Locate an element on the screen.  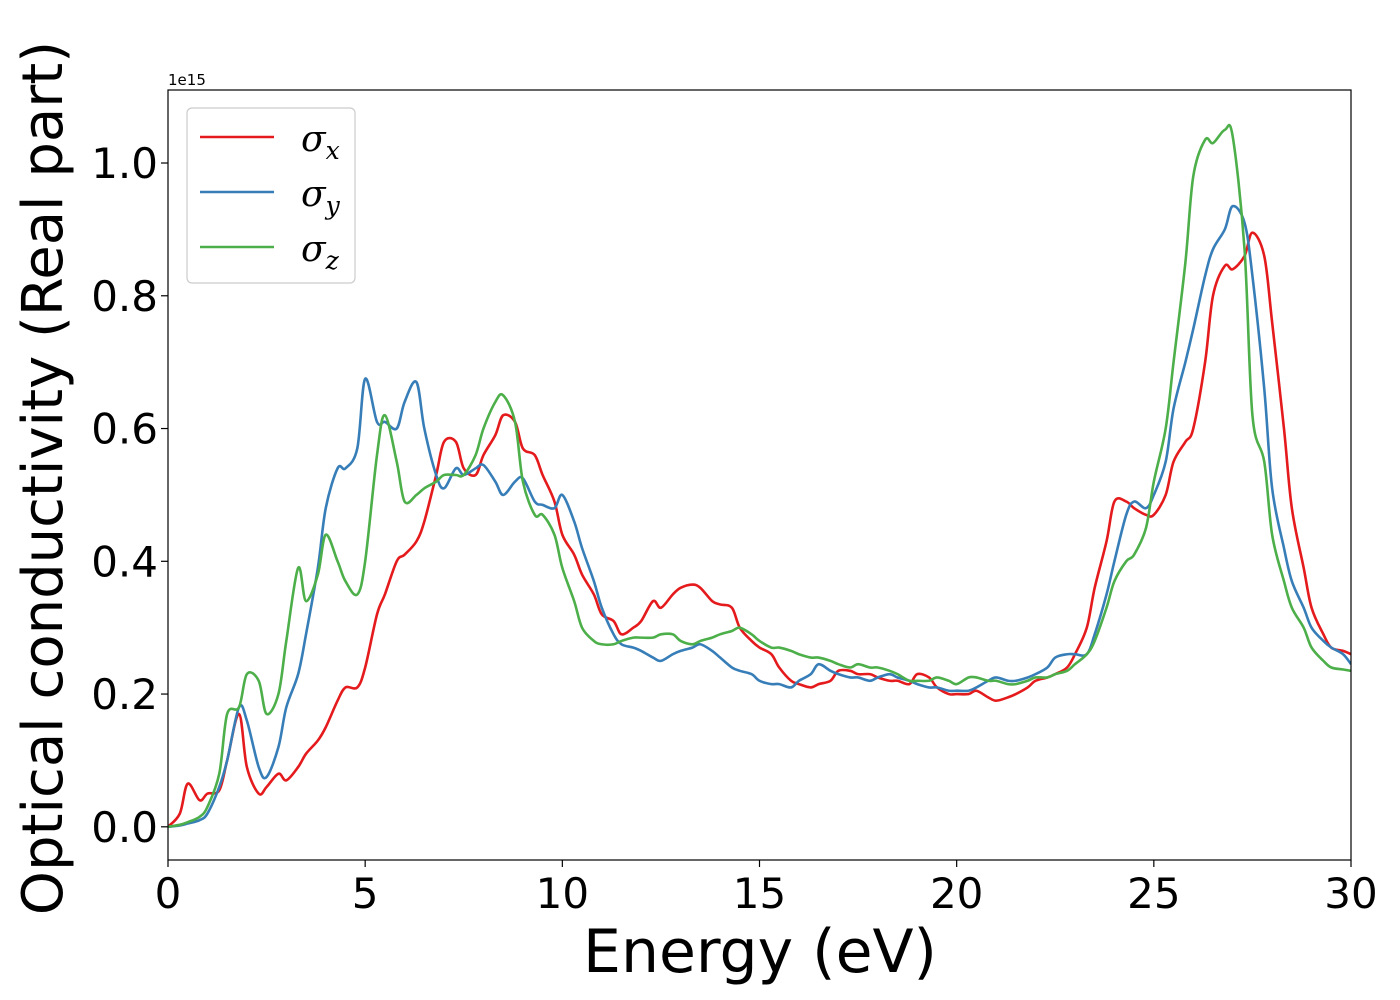
legend: σx σy σz is located at coordinates (271, 195).